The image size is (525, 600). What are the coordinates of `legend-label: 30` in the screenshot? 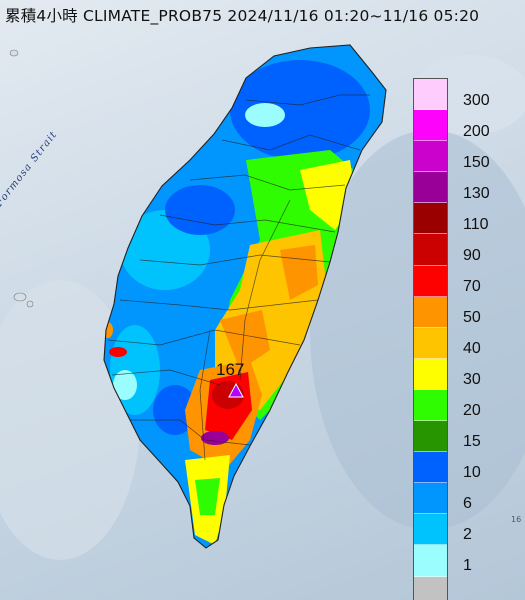 It's located at (472, 379).